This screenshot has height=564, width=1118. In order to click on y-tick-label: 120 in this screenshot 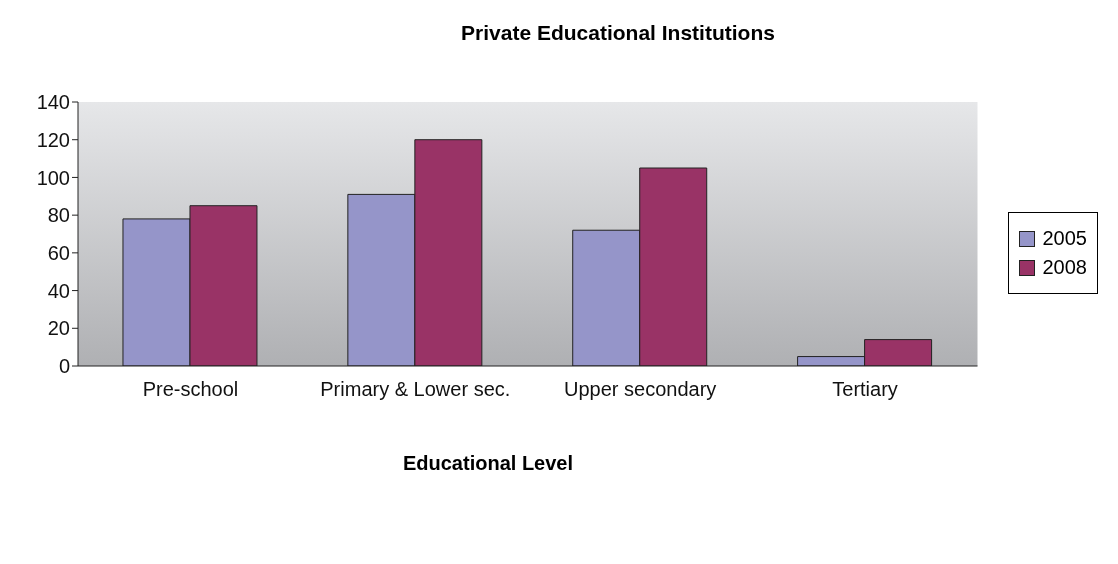, I will do `click(53, 139)`.